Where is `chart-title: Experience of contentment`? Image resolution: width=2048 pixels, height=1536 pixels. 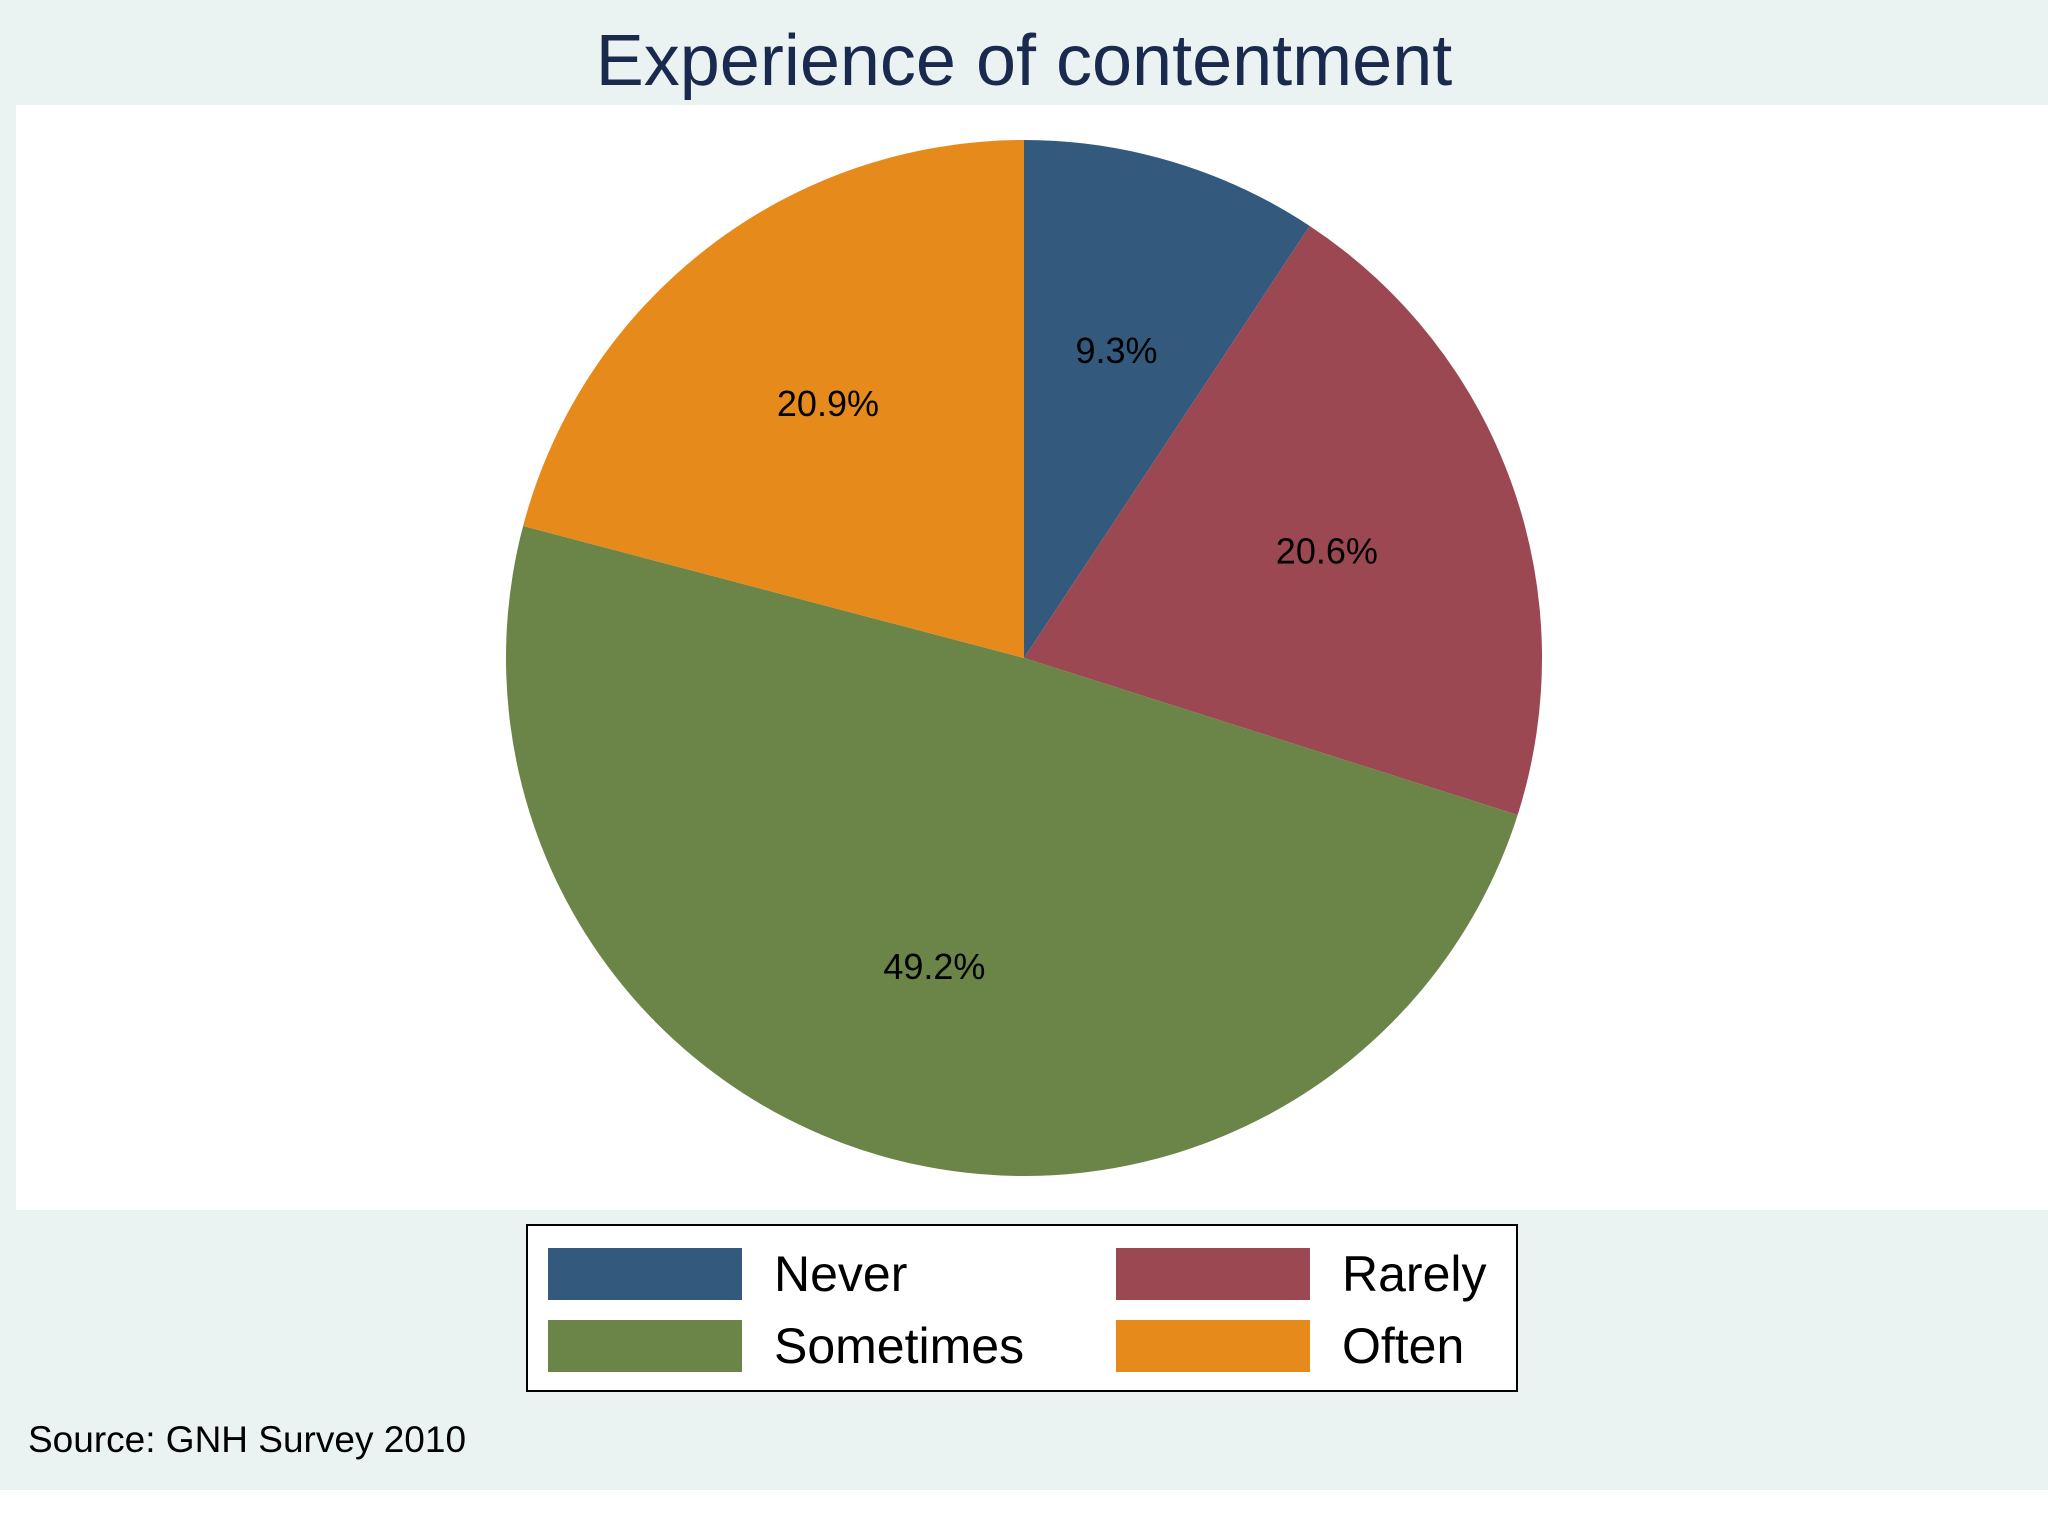 chart-title: Experience of contentment is located at coordinates (1024, 61).